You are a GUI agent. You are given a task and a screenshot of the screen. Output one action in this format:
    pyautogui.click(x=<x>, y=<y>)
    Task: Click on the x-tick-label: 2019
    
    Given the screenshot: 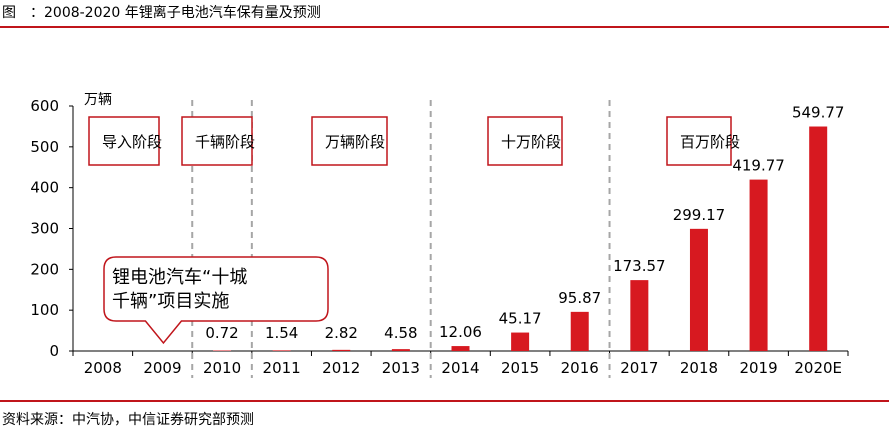 What is the action you would take?
    pyautogui.click(x=758, y=368)
    